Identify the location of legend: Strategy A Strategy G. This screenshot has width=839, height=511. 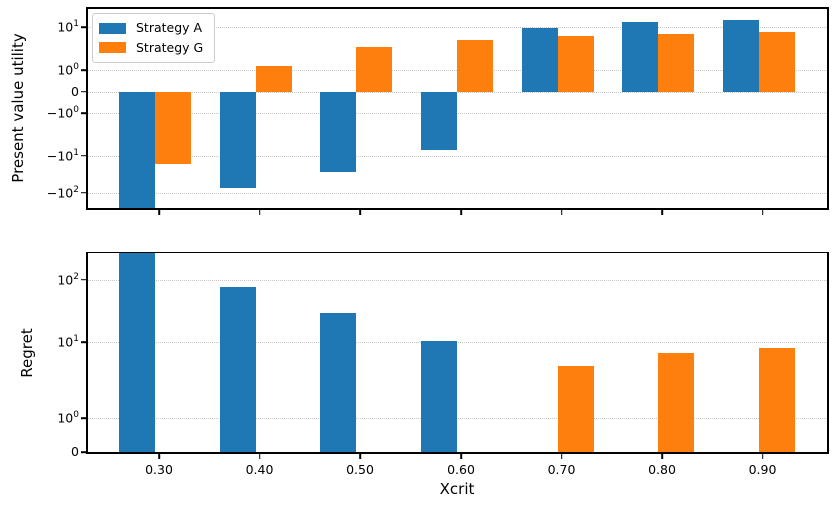
(154, 38).